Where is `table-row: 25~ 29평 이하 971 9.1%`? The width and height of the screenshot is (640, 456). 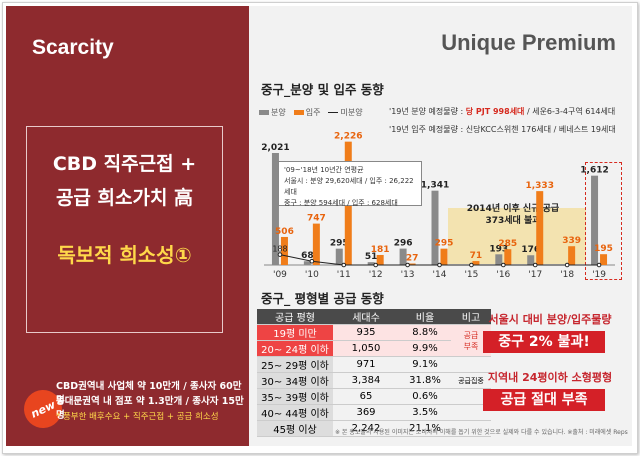 table-row: 25~ 29평 이하 971 9.1% is located at coordinates (374, 364).